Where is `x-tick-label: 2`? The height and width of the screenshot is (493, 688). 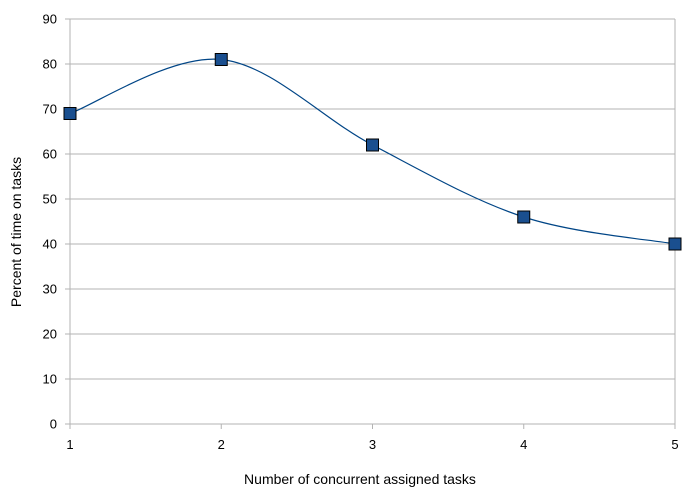 x-tick-label: 2 is located at coordinates (221, 444).